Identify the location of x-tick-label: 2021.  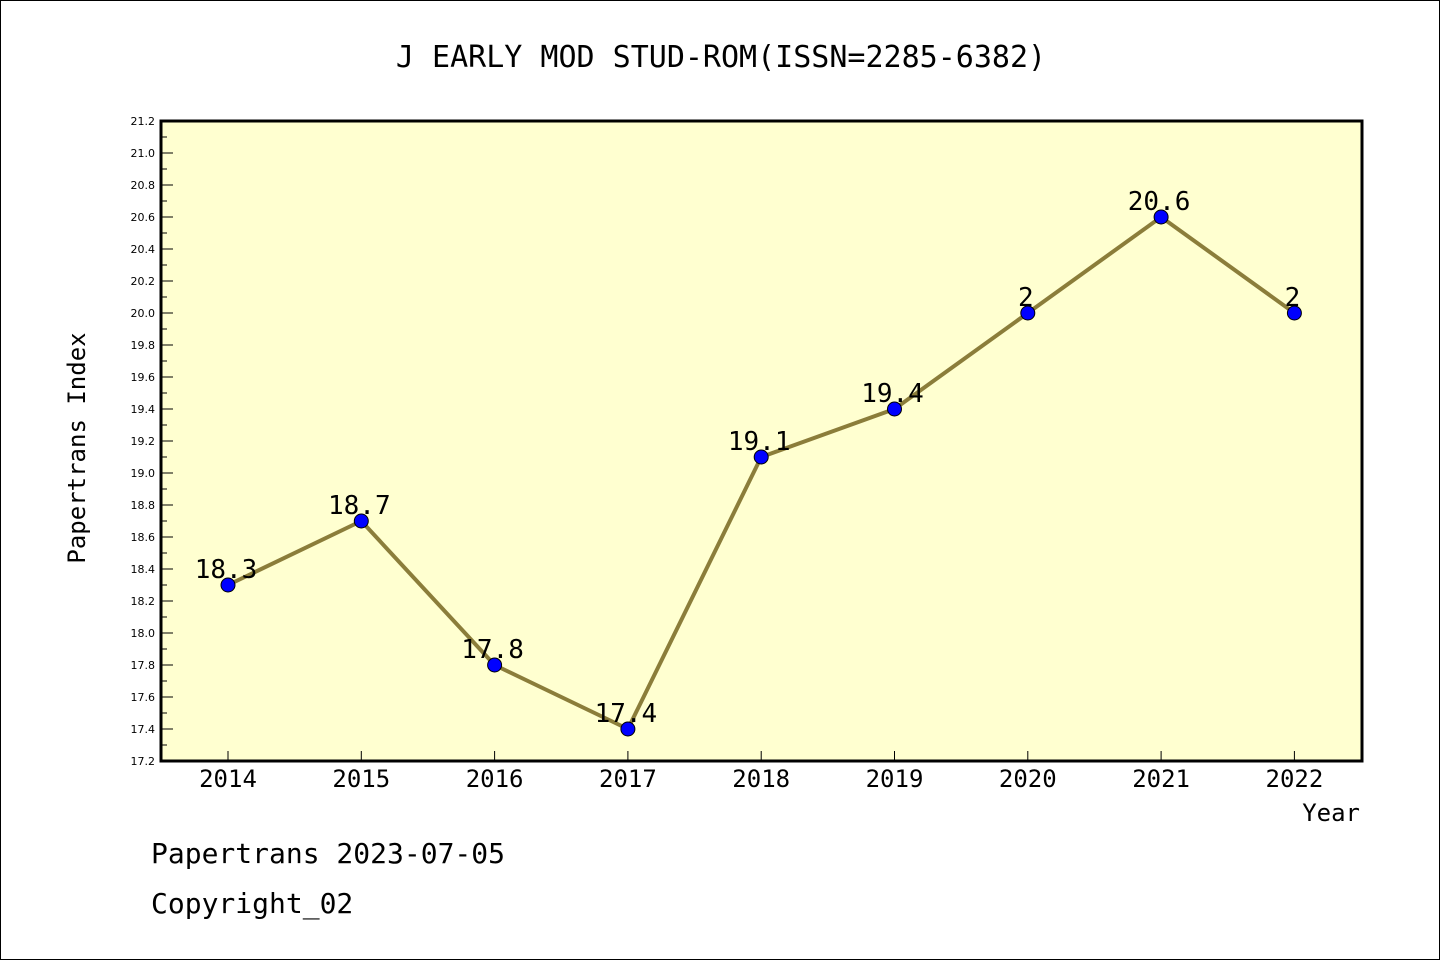
(1161, 779).